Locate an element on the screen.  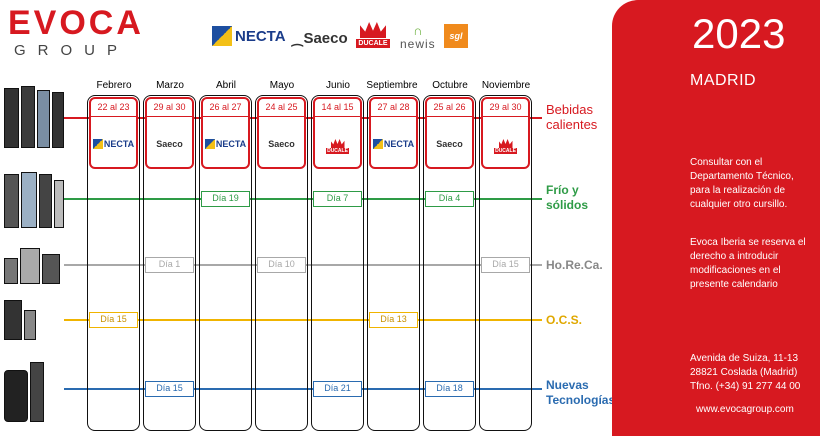
hot-drinks-machines-image is located at coordinates (34, 116).